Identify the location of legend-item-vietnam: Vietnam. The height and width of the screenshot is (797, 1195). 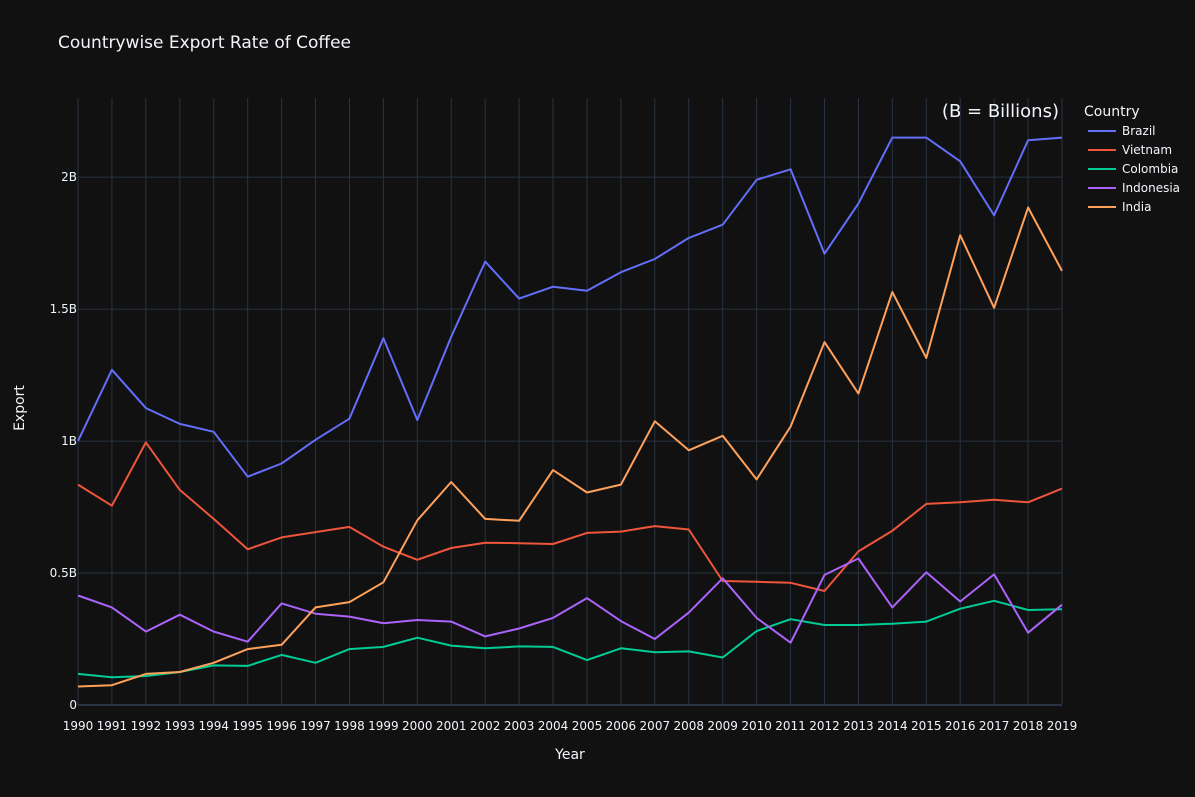
(1130, 150).